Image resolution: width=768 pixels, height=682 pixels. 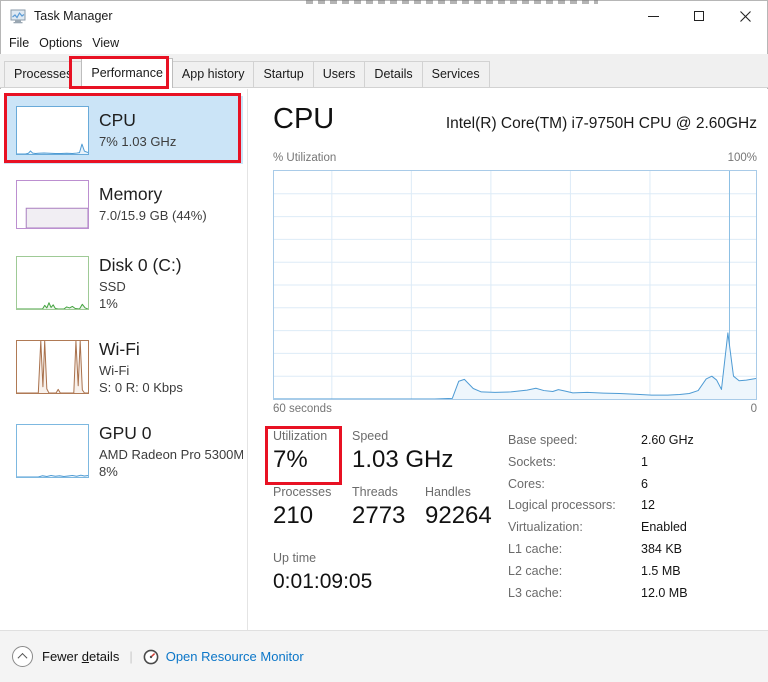 I want to click on maximize-icon, so click(x=699, y=16).